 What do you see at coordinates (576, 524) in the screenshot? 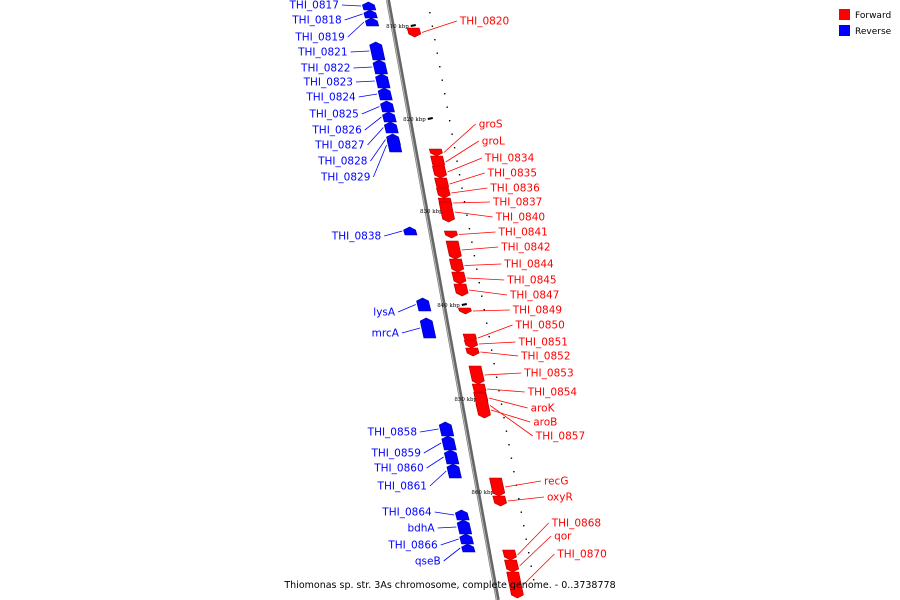
I see `gene-label-thi_0868: THI_0868` at bounding box center [576, 524].